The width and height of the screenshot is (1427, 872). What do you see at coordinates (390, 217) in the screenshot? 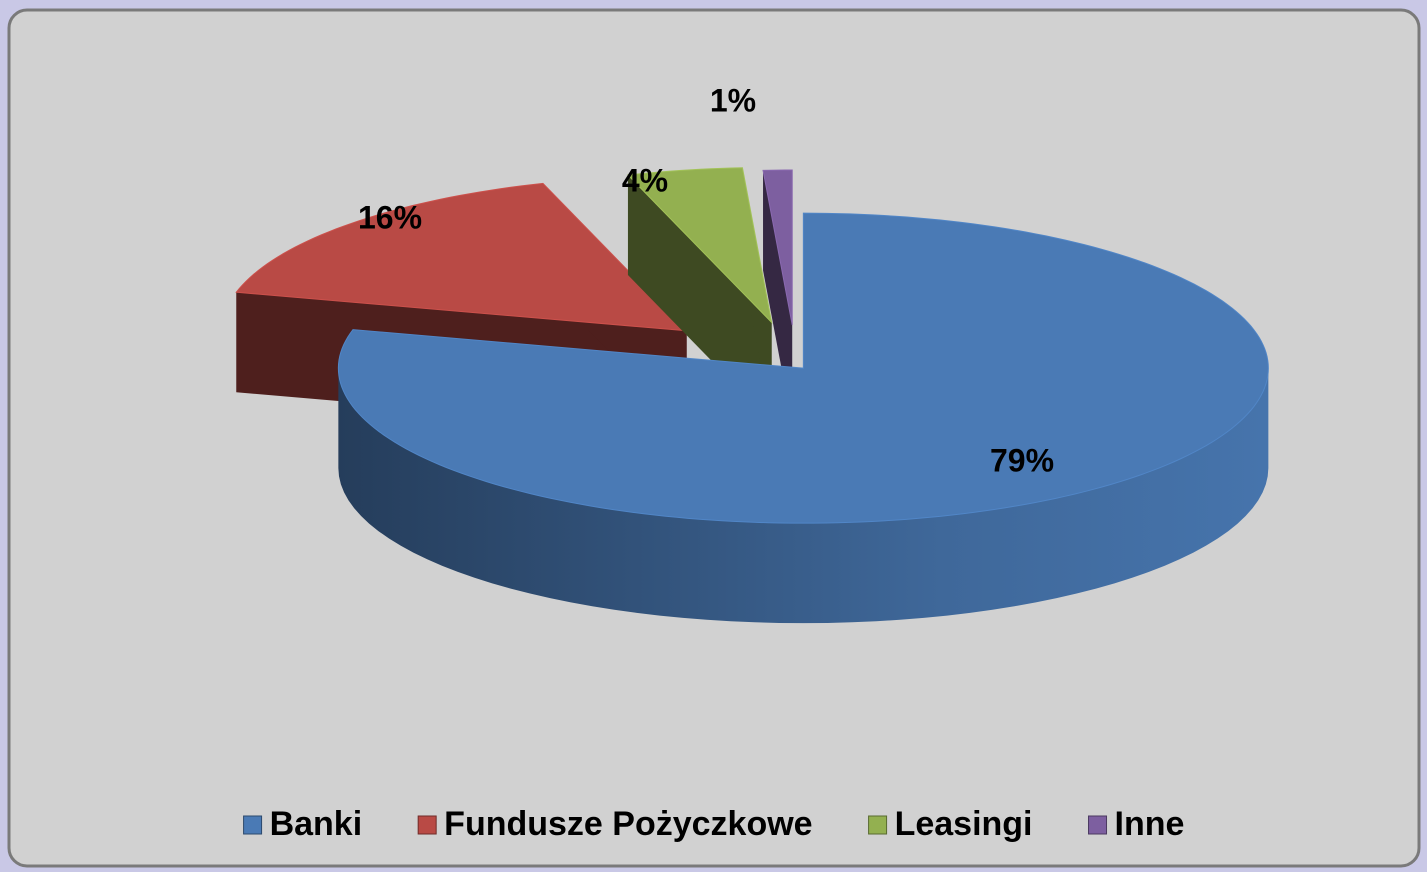
I see `data-label: 16%` at bounding box center [390, 217].